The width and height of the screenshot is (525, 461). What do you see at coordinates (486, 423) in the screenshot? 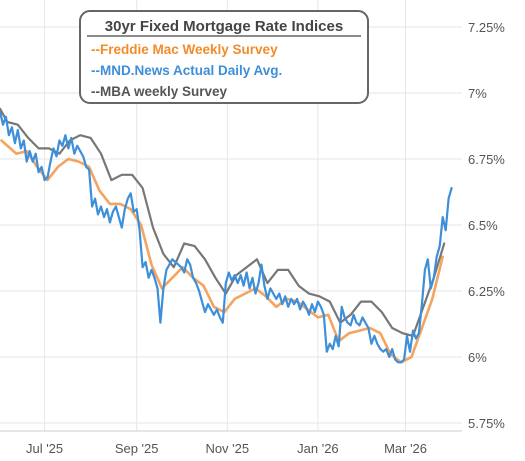
I see `y-tick-label: 5.75%` at bounding box center [486, 423].